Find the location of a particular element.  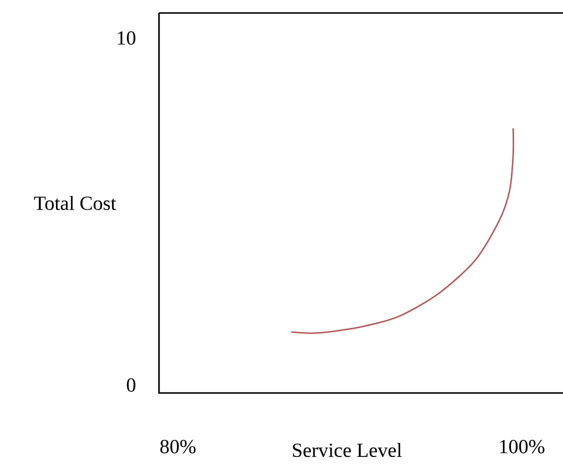

y-axis-title: Total Cost is located at coordinates (75, 203).